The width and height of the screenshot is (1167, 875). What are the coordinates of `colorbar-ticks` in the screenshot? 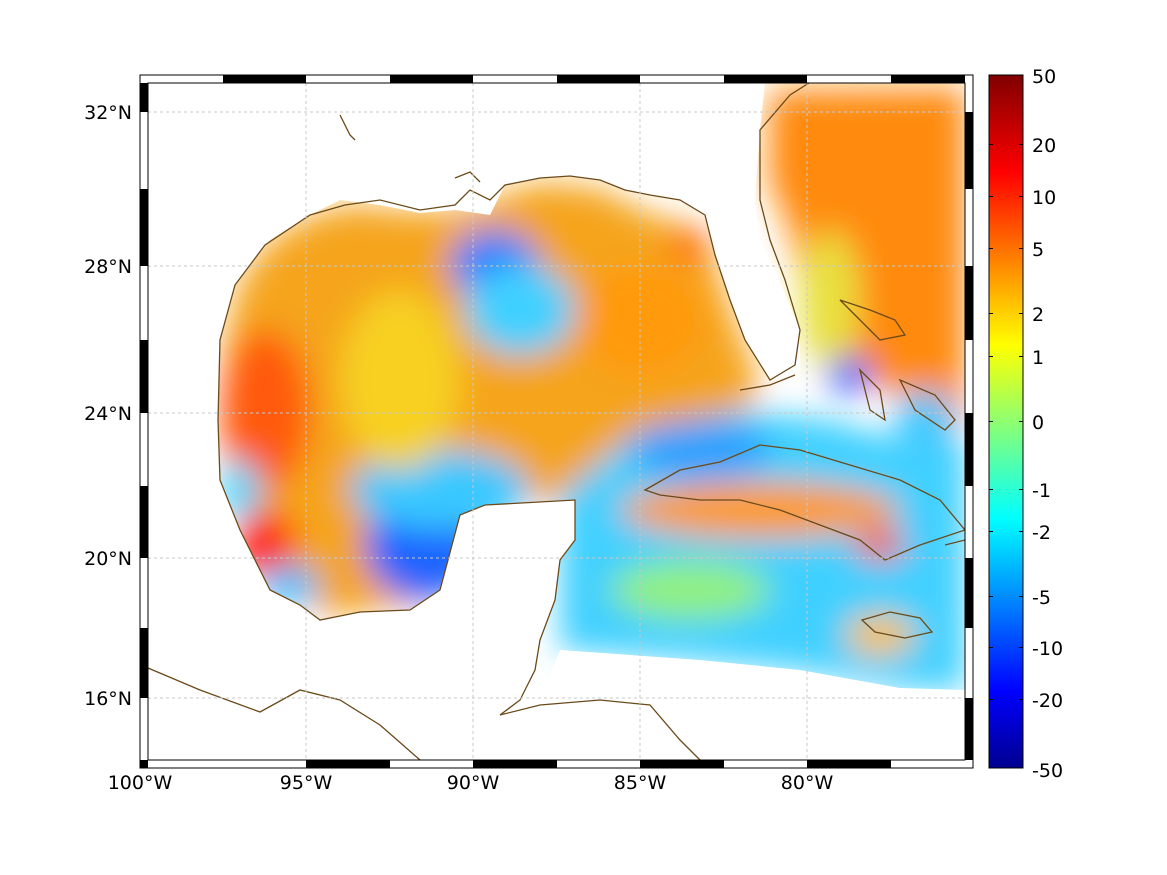 It's located at (1006, 422).